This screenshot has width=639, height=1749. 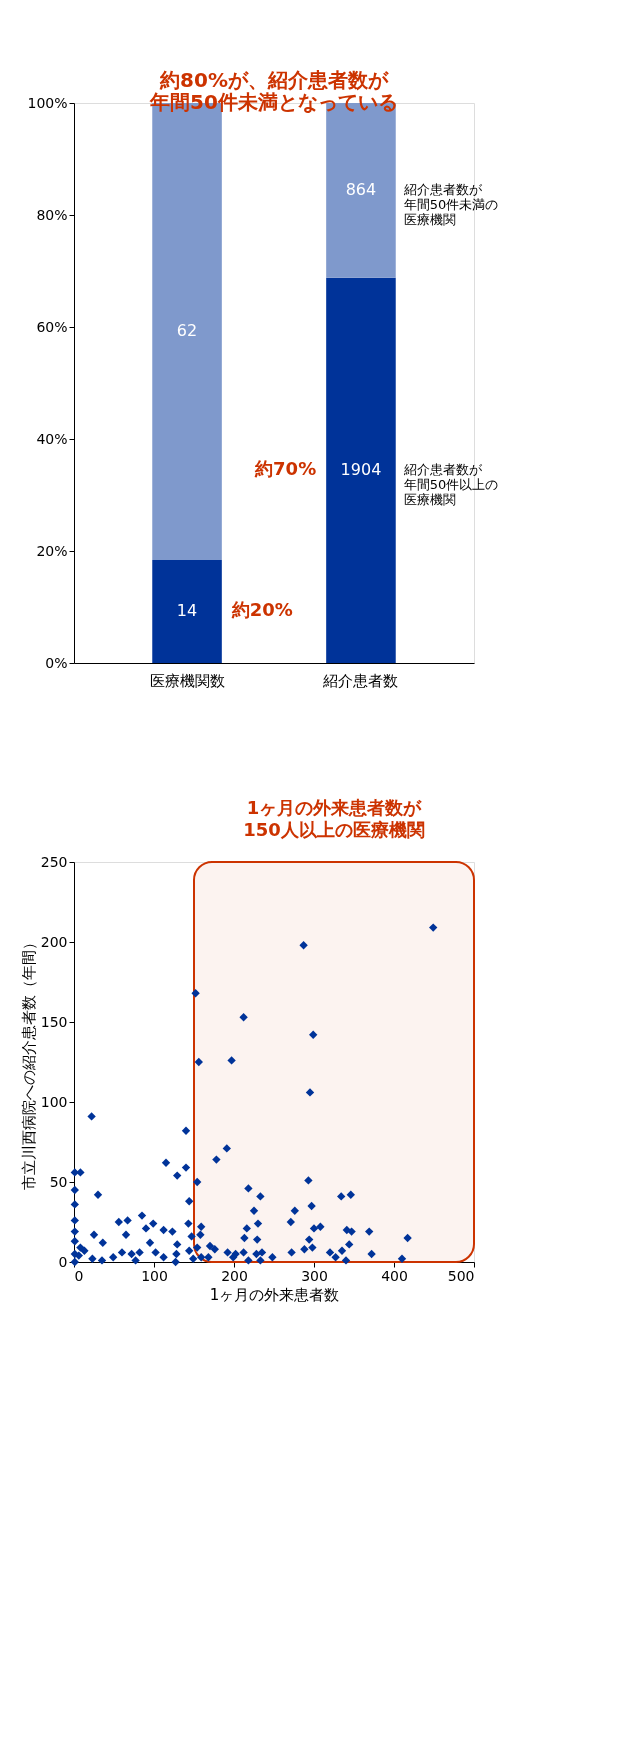 What do you see at coordinates (56, 662) in the screenshot?
I see `y-tick-label: 0%` at bounding box center [56, 662].